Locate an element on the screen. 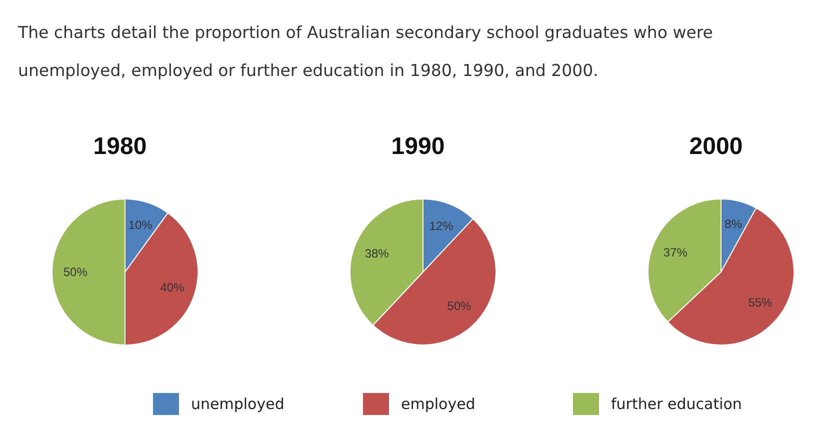 The height and width of the screenshot is (443, 821). data-label: 8% is located at coordinates (733, 223).